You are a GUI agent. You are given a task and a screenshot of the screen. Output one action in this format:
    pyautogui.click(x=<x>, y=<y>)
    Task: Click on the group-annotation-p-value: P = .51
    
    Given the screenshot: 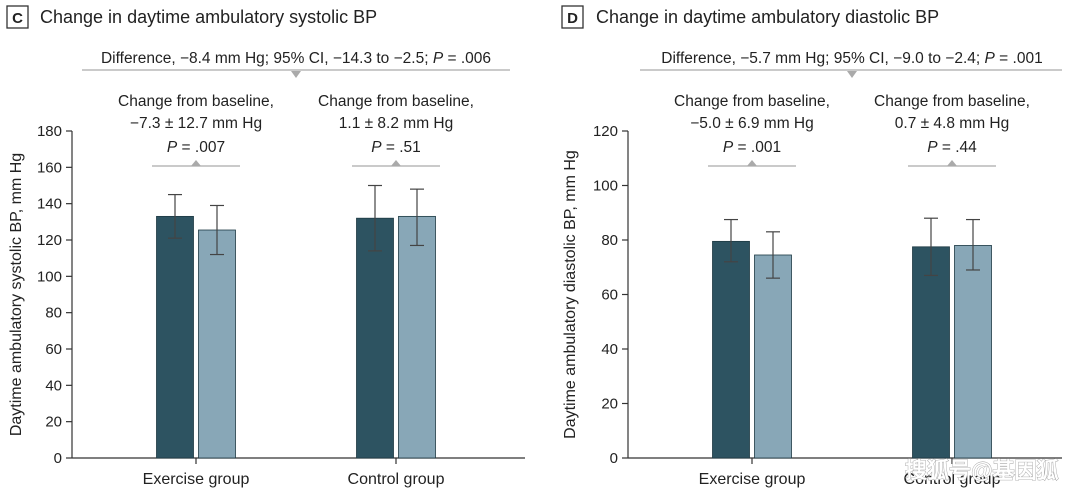 What is the action you would take?
    pyautogui.click(x=396, y=147)
    